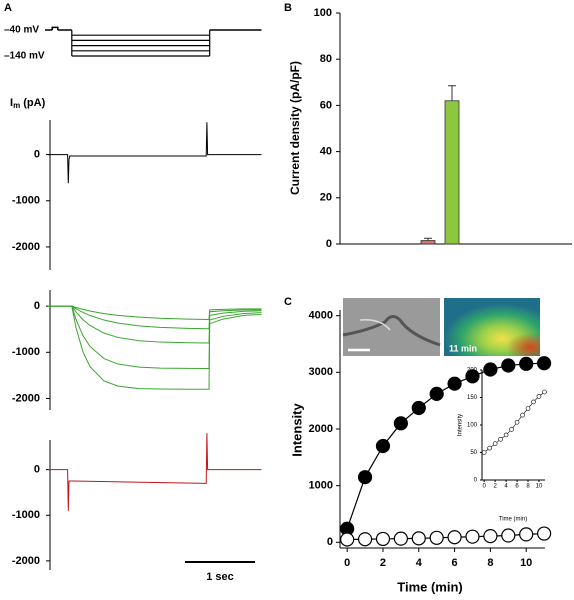 Image resolution: width=574 pixels, height=600 pixels. Describe the element at coordinates (32, 103) in the screenshot. I see `y-axis-label-part: (pA)` at that location.